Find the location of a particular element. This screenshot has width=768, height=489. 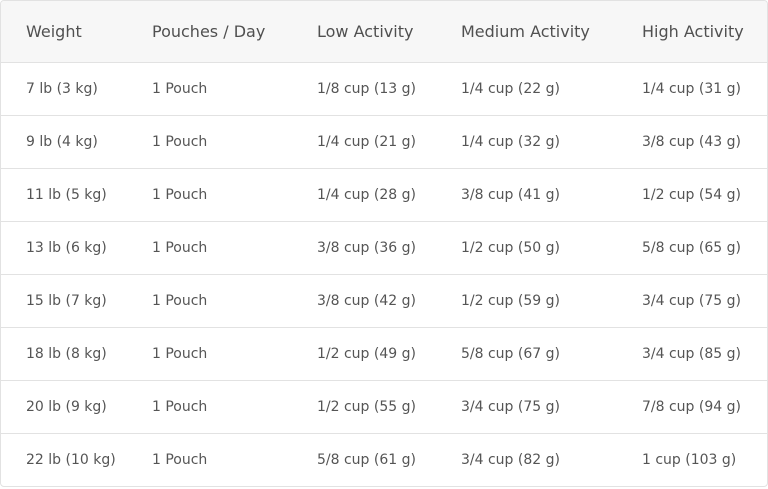

cell-low-activity: 1/2 cup (55 g) is located at coordinates (364, 406).